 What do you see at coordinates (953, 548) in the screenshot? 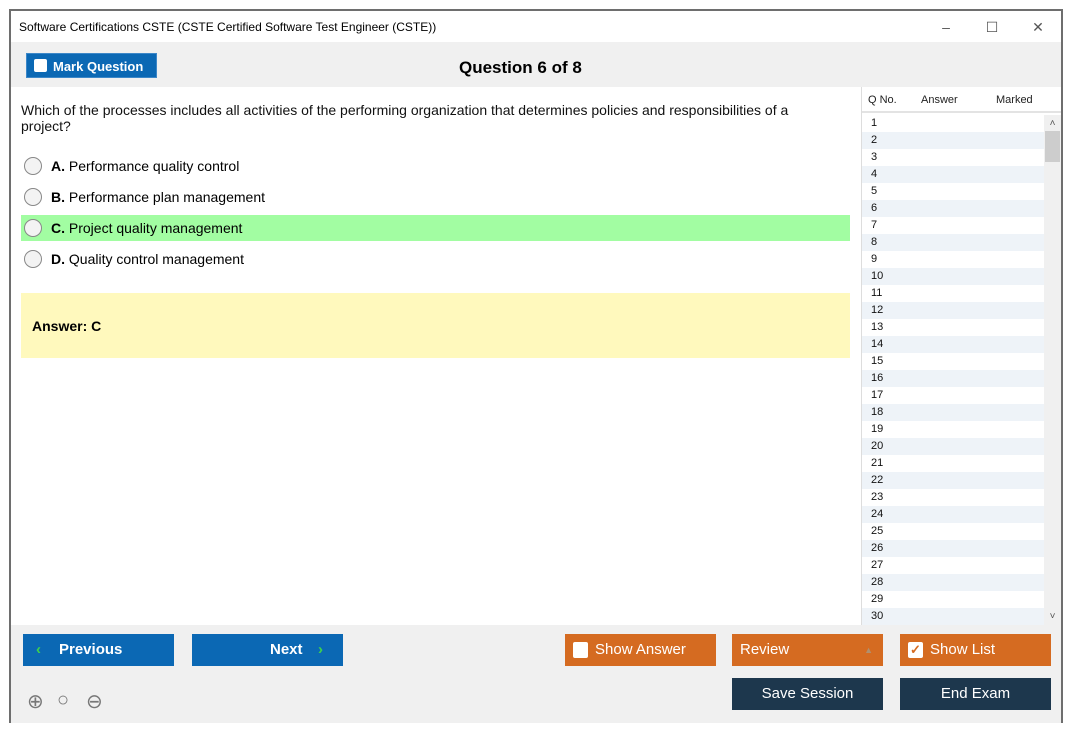
I see `list-row: 26` at bounding box center [953, 548].